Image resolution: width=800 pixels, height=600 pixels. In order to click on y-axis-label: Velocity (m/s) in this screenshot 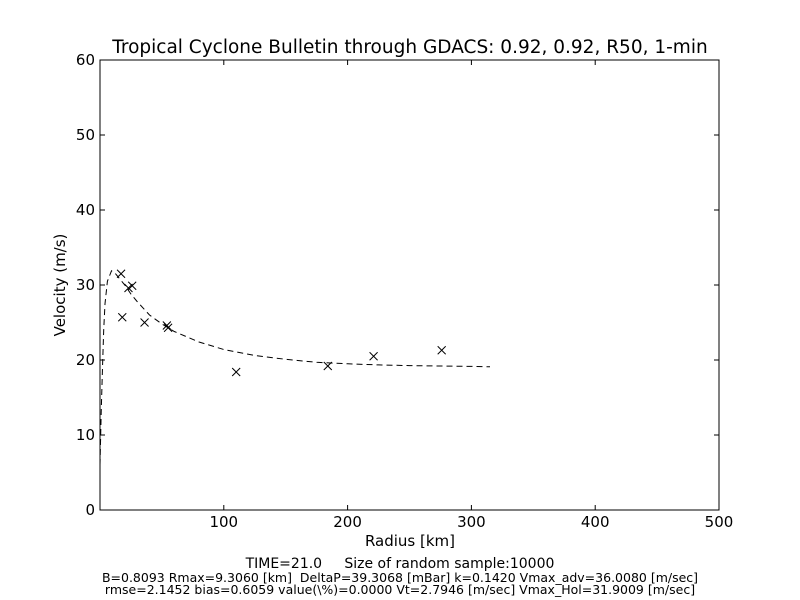, I will do `click(60, 285)`.